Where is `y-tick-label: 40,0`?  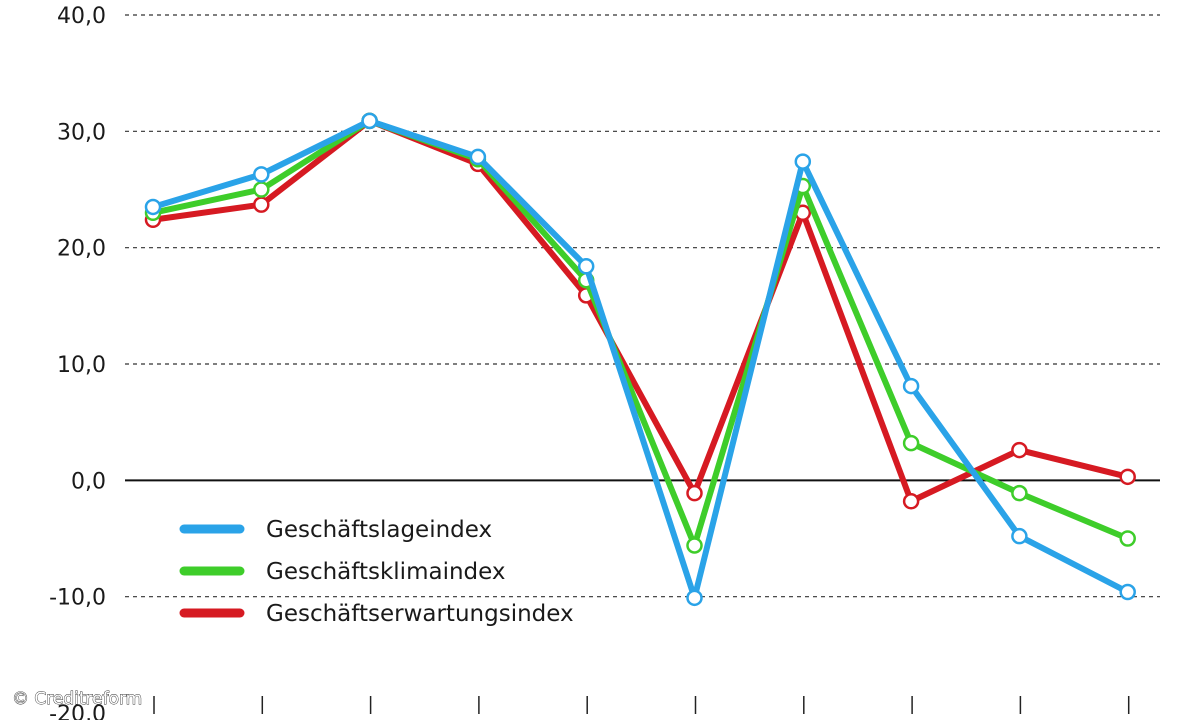 y-tick-label: 40,0 is located at coordinates (81, 16).